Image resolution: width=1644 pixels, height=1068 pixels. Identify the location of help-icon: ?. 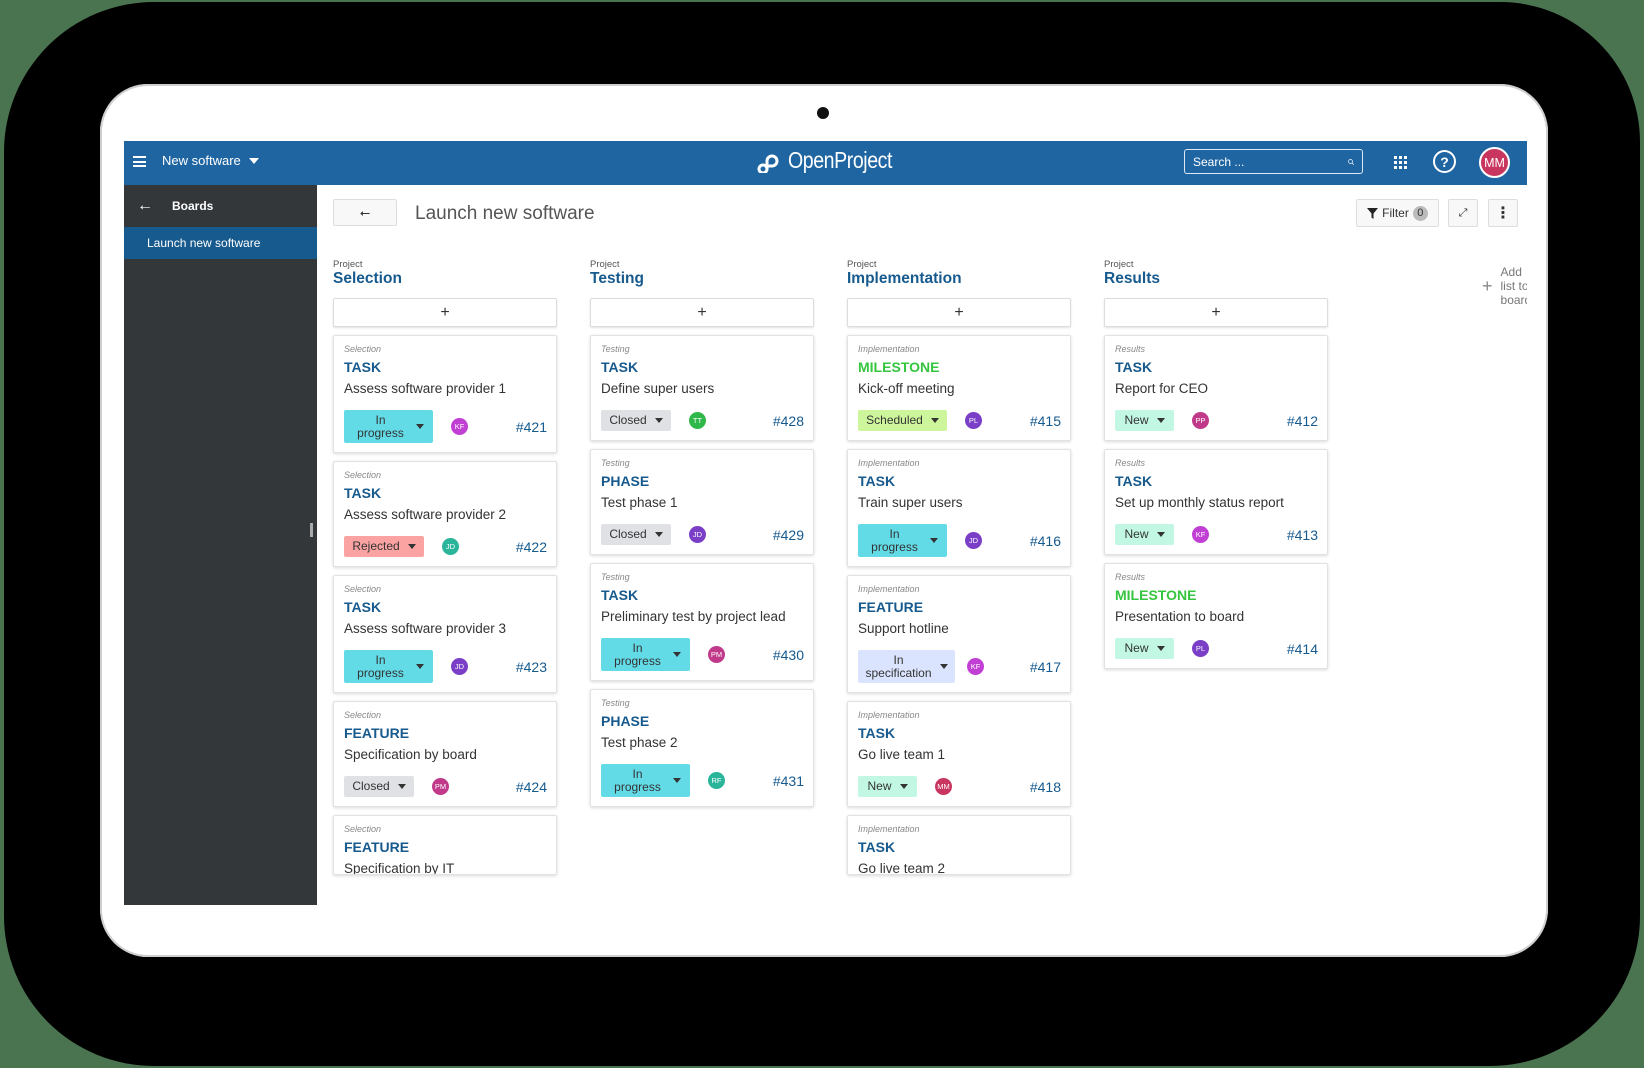
(1444, 161).